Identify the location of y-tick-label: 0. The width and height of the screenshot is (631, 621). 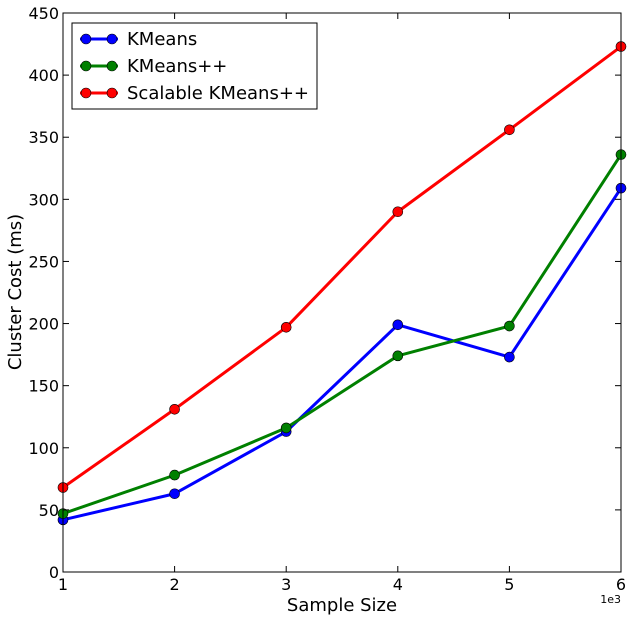
(54, 572).